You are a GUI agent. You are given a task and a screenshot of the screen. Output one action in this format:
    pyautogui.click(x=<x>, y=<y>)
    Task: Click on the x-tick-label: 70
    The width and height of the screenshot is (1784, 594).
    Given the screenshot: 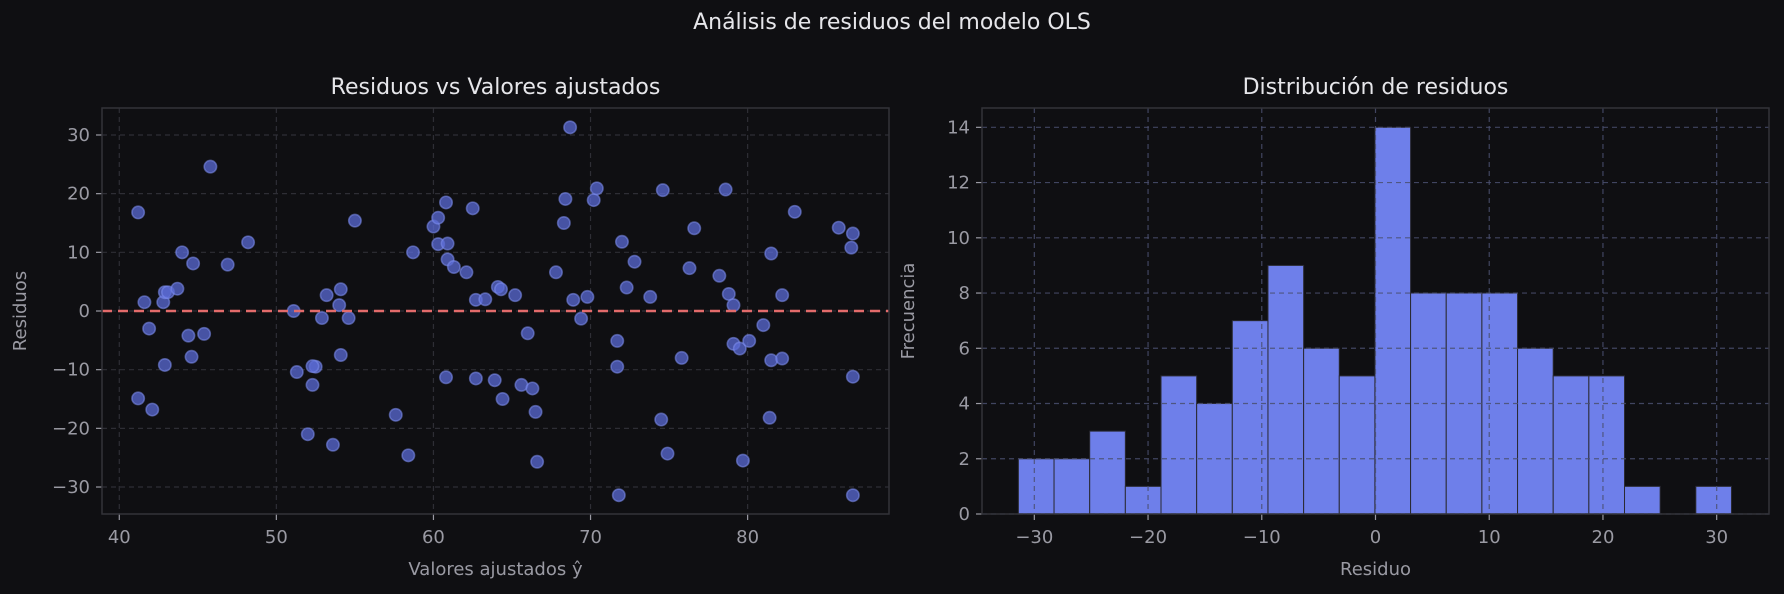 What is the action you would take?
    pyautogui.click(x=590, y=537)
    